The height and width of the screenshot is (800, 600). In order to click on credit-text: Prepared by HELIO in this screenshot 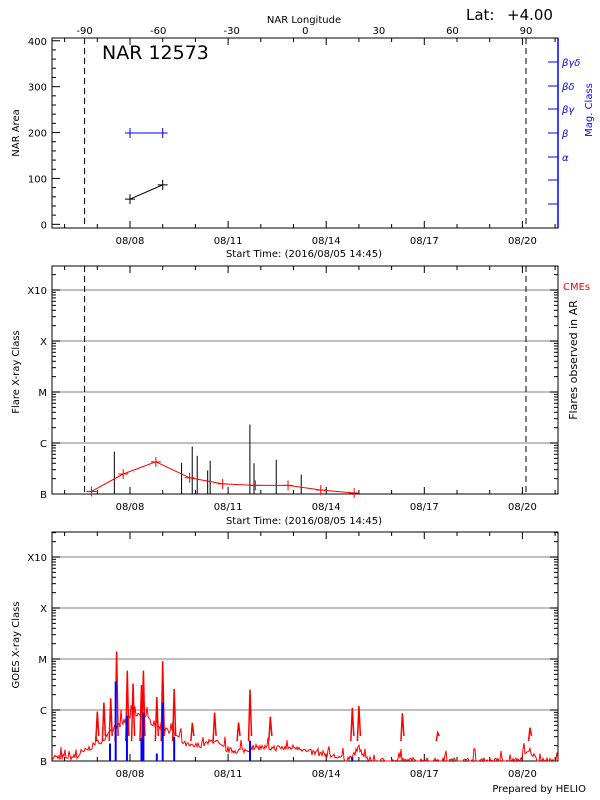, I will do `click(539, 789)`.